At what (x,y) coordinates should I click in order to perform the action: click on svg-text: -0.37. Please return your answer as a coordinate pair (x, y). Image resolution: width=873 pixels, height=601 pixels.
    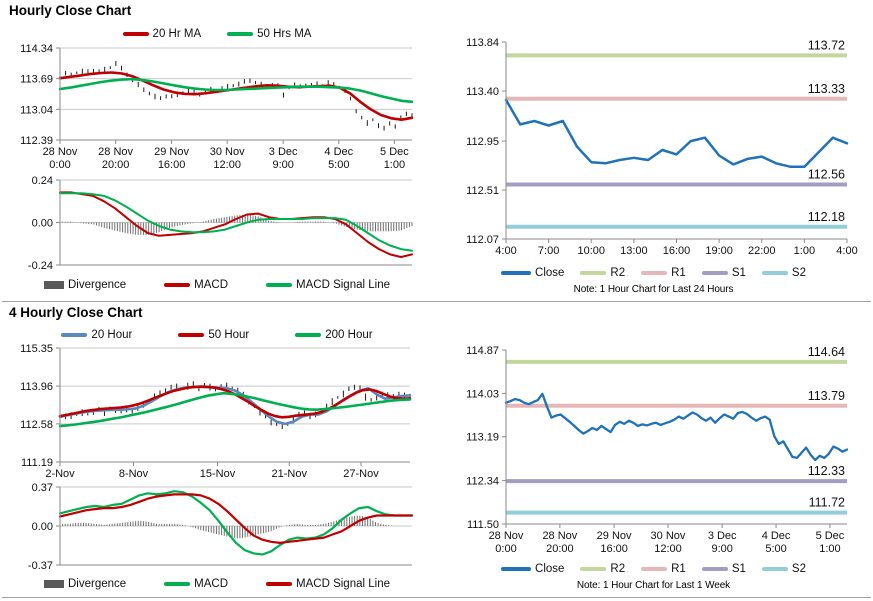
    Looking at the image, I should click on (40, 566).